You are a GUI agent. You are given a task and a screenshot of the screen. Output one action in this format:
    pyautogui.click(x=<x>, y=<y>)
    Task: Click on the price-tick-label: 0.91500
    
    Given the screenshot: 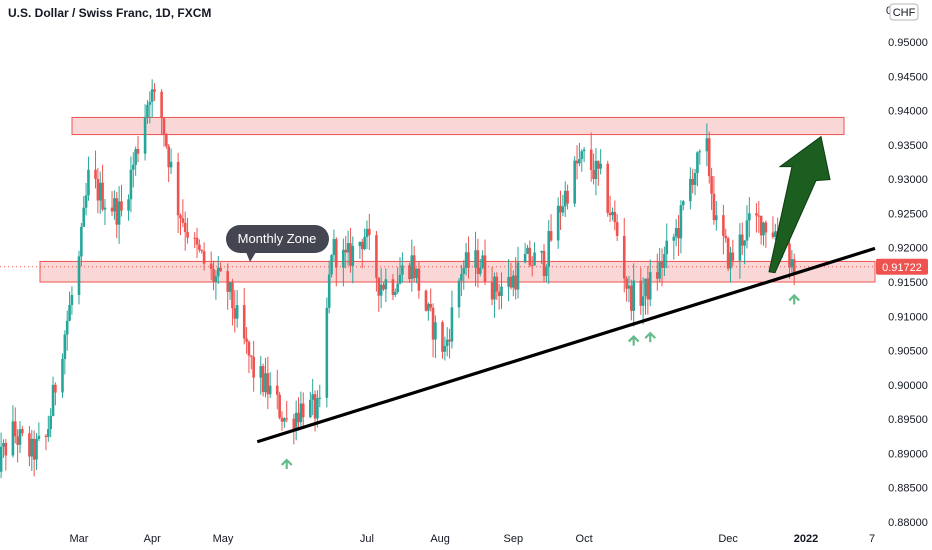 What is the action you would take?
    pyautogui.click(x=908, y=283)
    